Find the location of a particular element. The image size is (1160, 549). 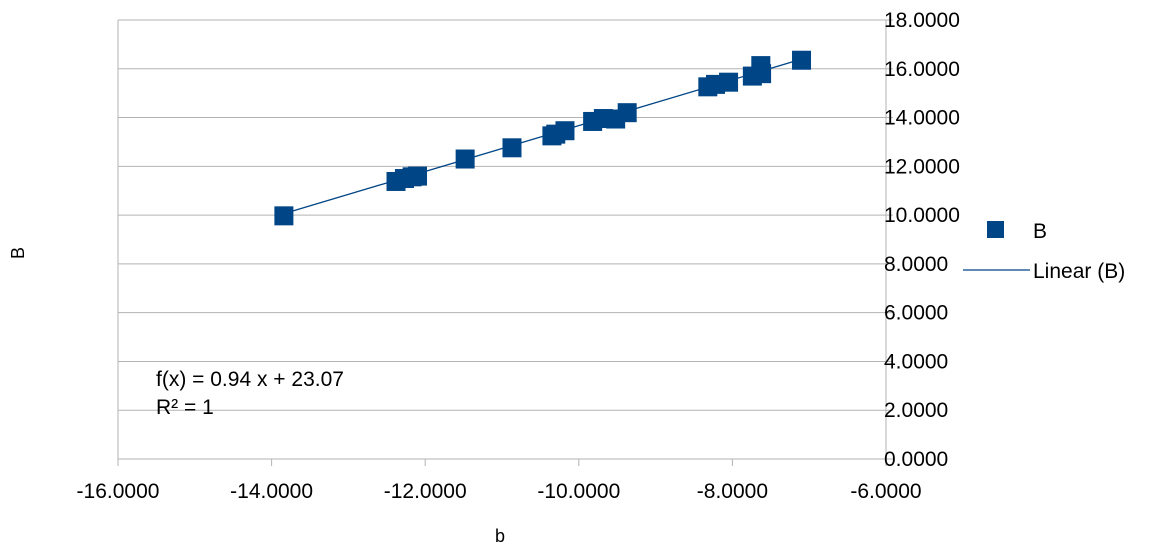

trendline-r2: R² = 1 is located at coordinates (185, 407).